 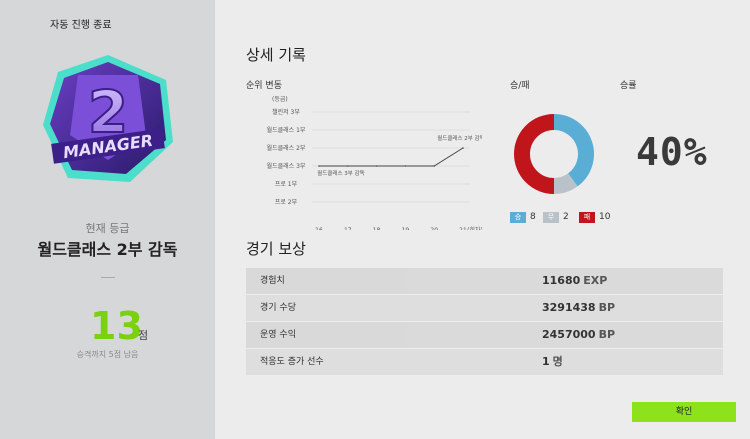 I want to click on reward-unit: 명, so click(x=557, y=361).